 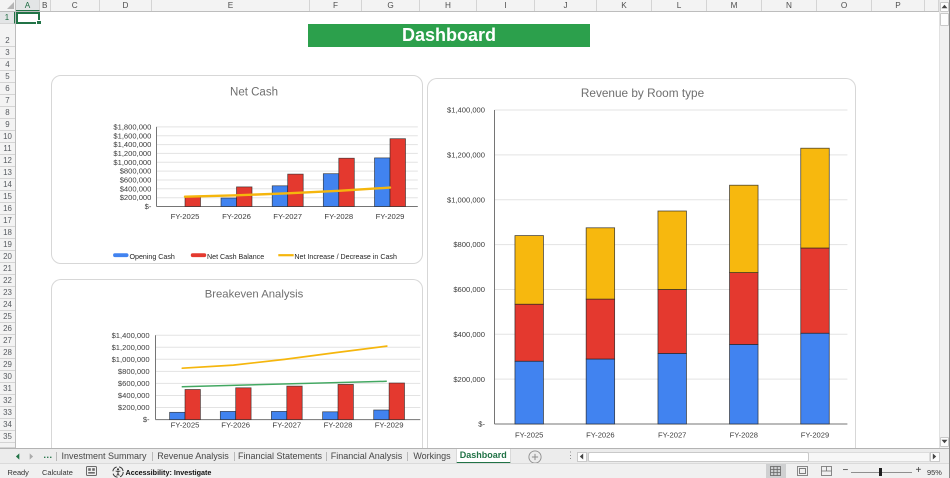 What do you see at coordinates (643, 92) in the screenshot?
I see `svg-text: Revenue by Room type` at bounding box center [643, 92].